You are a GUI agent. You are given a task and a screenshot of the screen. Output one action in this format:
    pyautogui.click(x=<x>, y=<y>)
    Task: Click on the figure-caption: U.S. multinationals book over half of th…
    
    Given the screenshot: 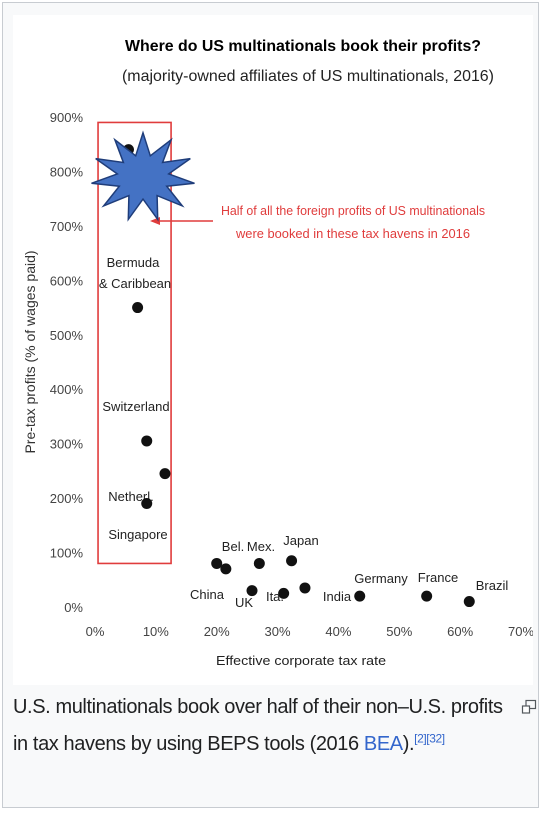 What is the action you would take?
    pyautogui.click(x=263, y=726)
    